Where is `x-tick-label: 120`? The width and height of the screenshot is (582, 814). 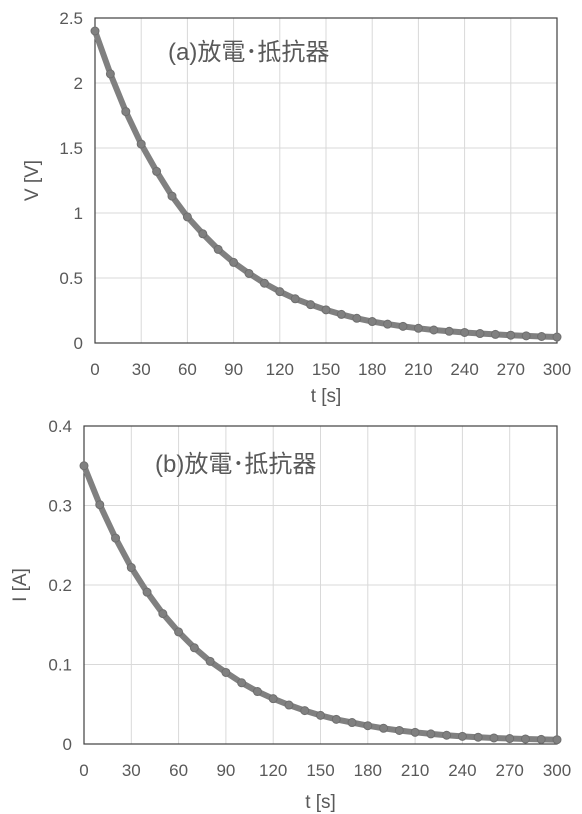 x-tick-label: 120 is located at coordinates (280, 369).